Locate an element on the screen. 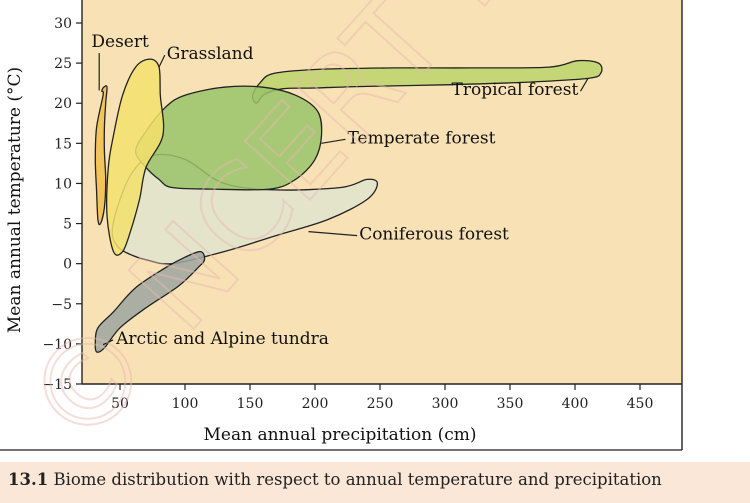 The height and width of the screenshot is (503, 750). y-axis-title: Mean annual temperature (°C) is located at coordinates (15, 200).